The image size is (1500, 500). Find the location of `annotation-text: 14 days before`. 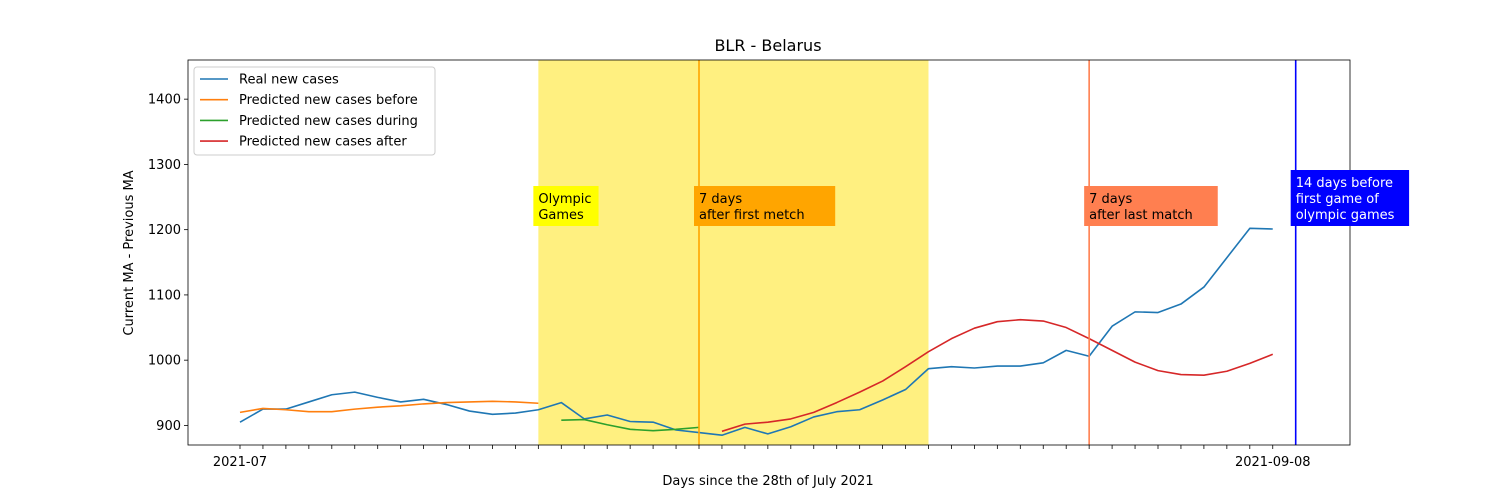

annotation-text: 14 days before is located at coordinates (1344, 183).